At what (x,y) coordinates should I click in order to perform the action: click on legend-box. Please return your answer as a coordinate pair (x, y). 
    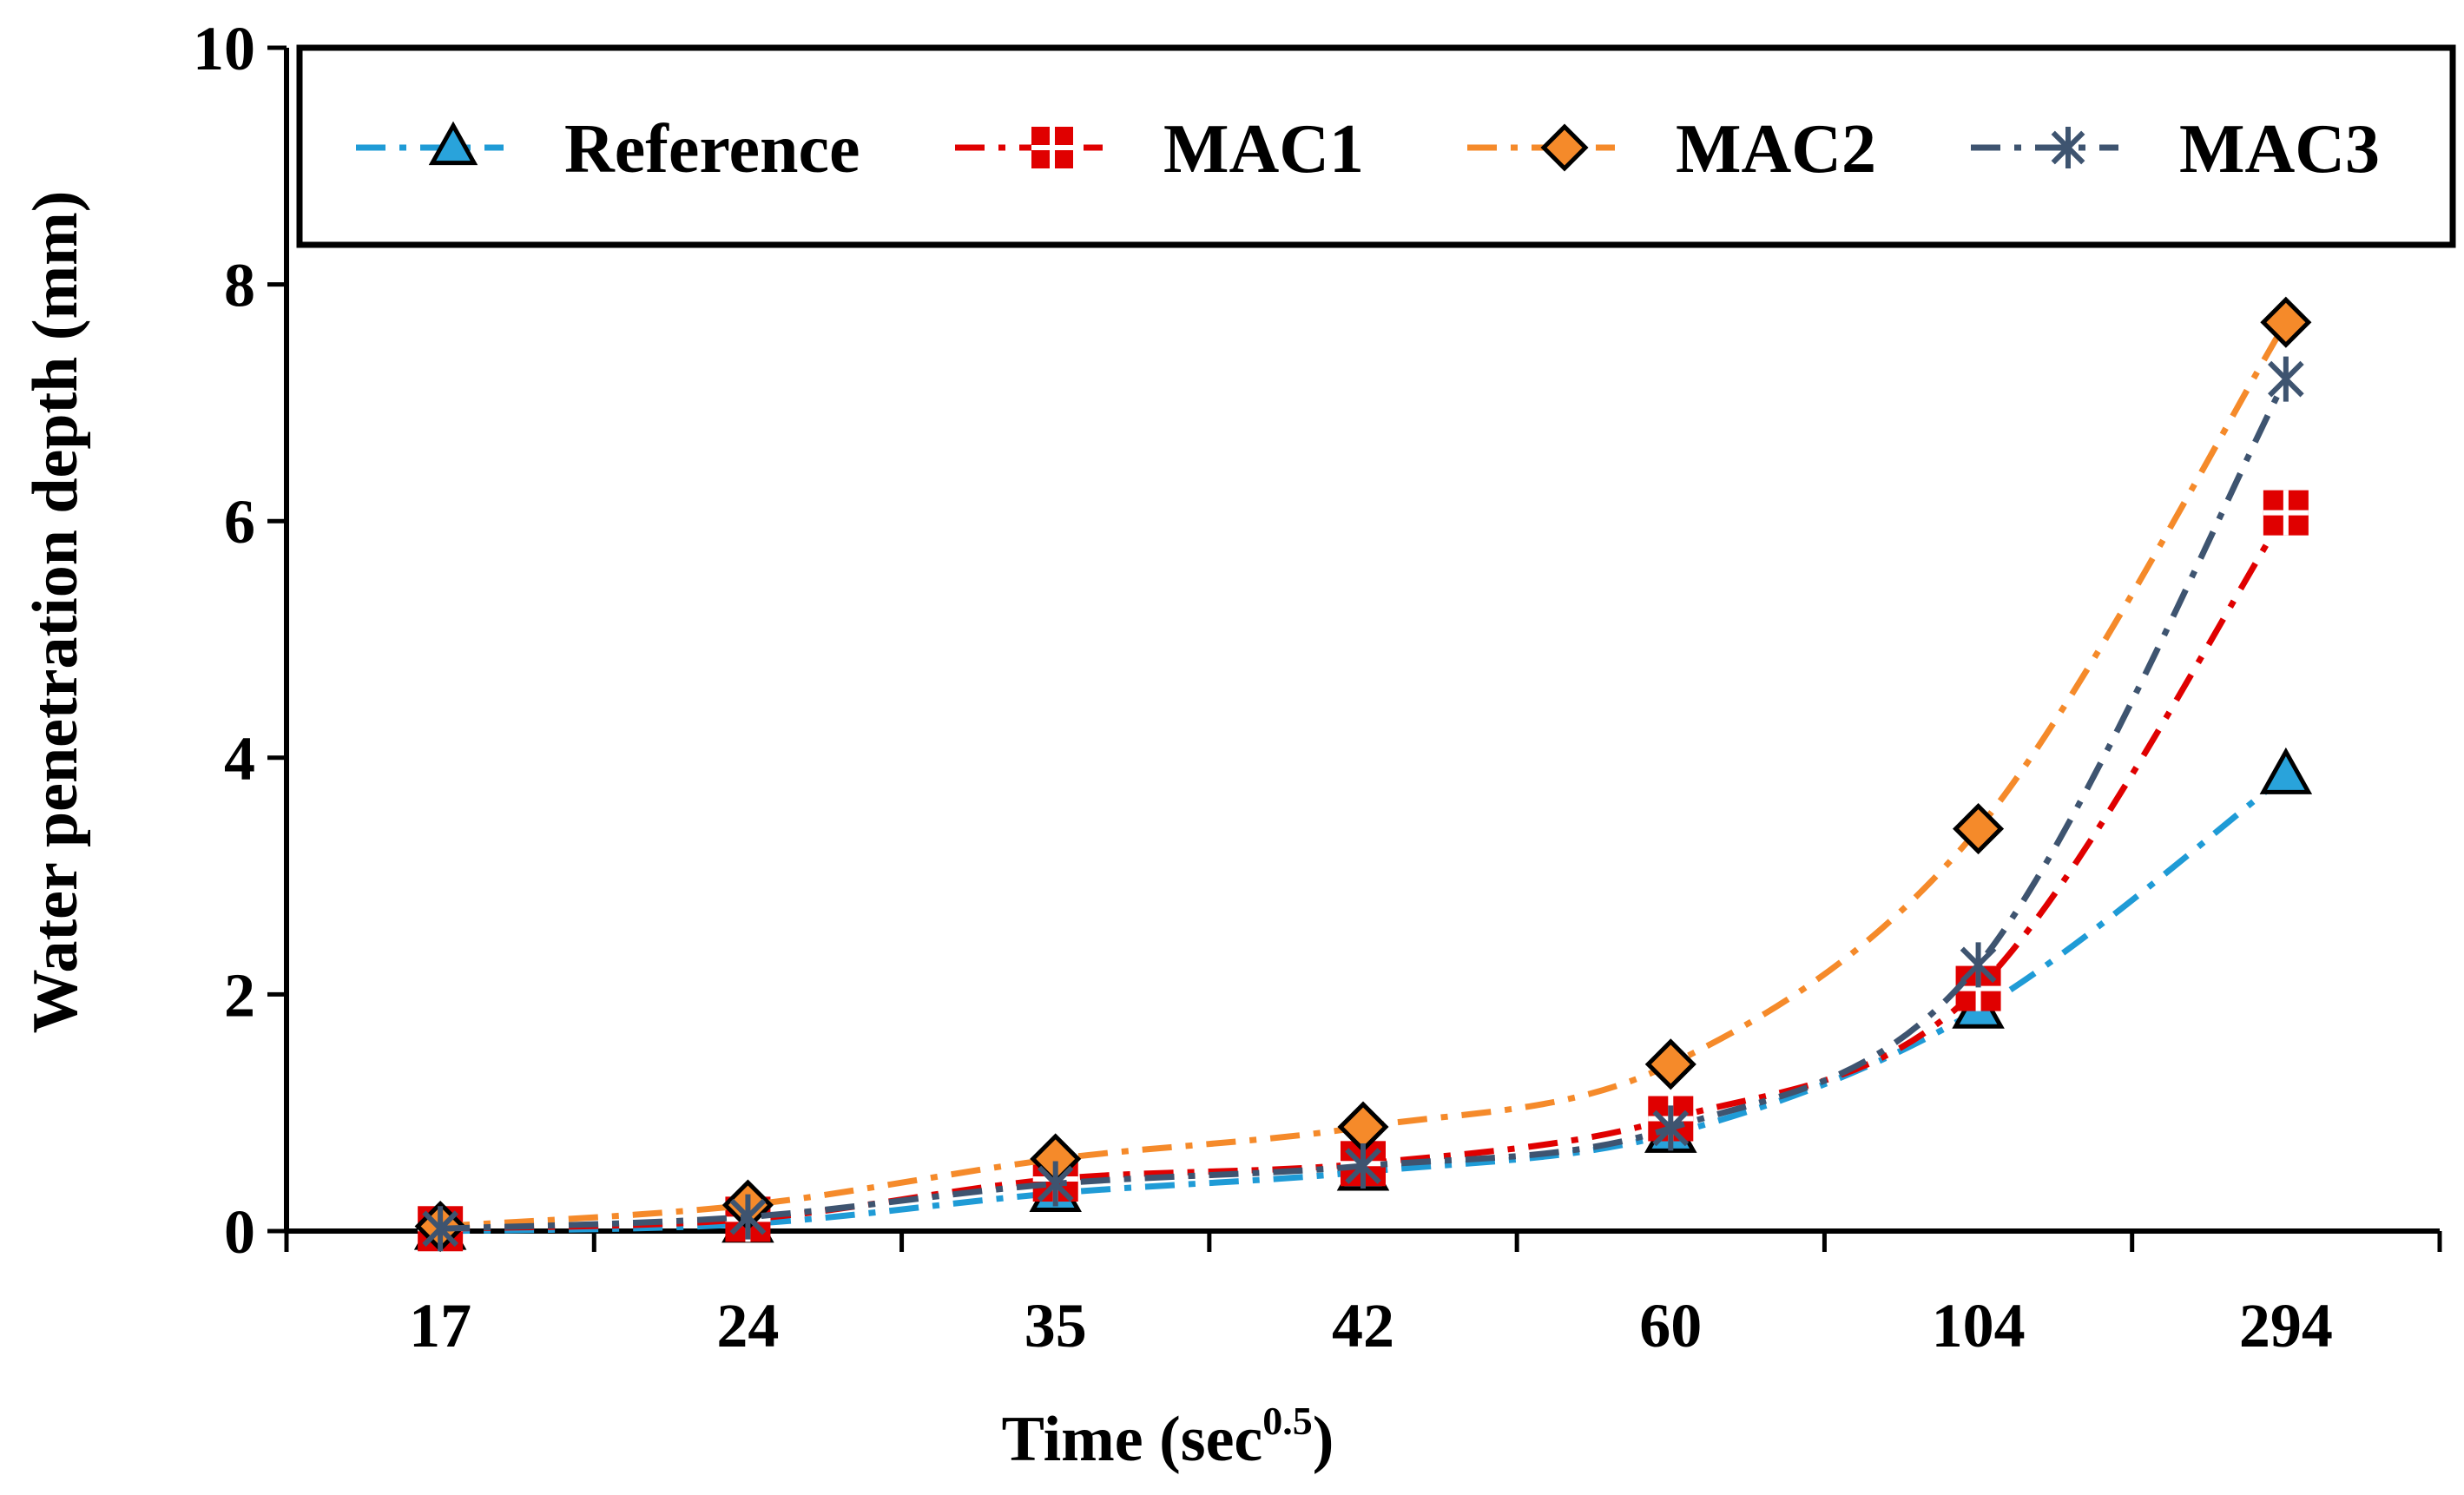
    Looking at the image, I should click on (1376, 146).